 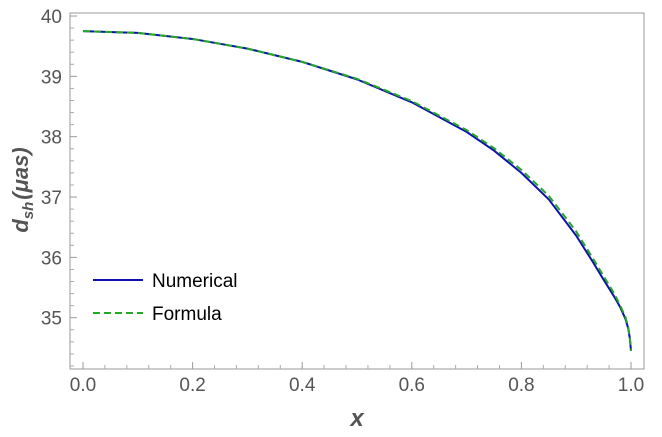 I want to click on x-tick-label: 0.0, so click(x=83, y=385).